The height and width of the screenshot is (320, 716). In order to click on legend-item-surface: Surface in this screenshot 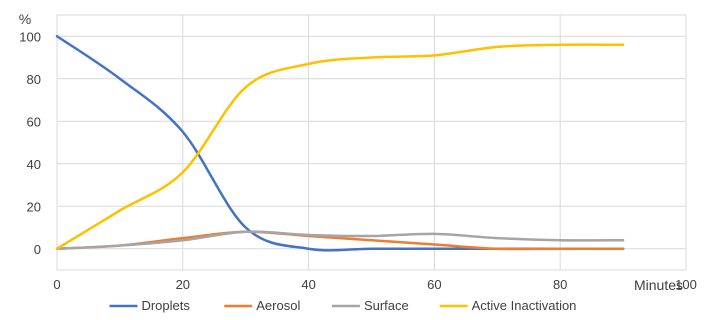, I will do `click(370, 305)`.